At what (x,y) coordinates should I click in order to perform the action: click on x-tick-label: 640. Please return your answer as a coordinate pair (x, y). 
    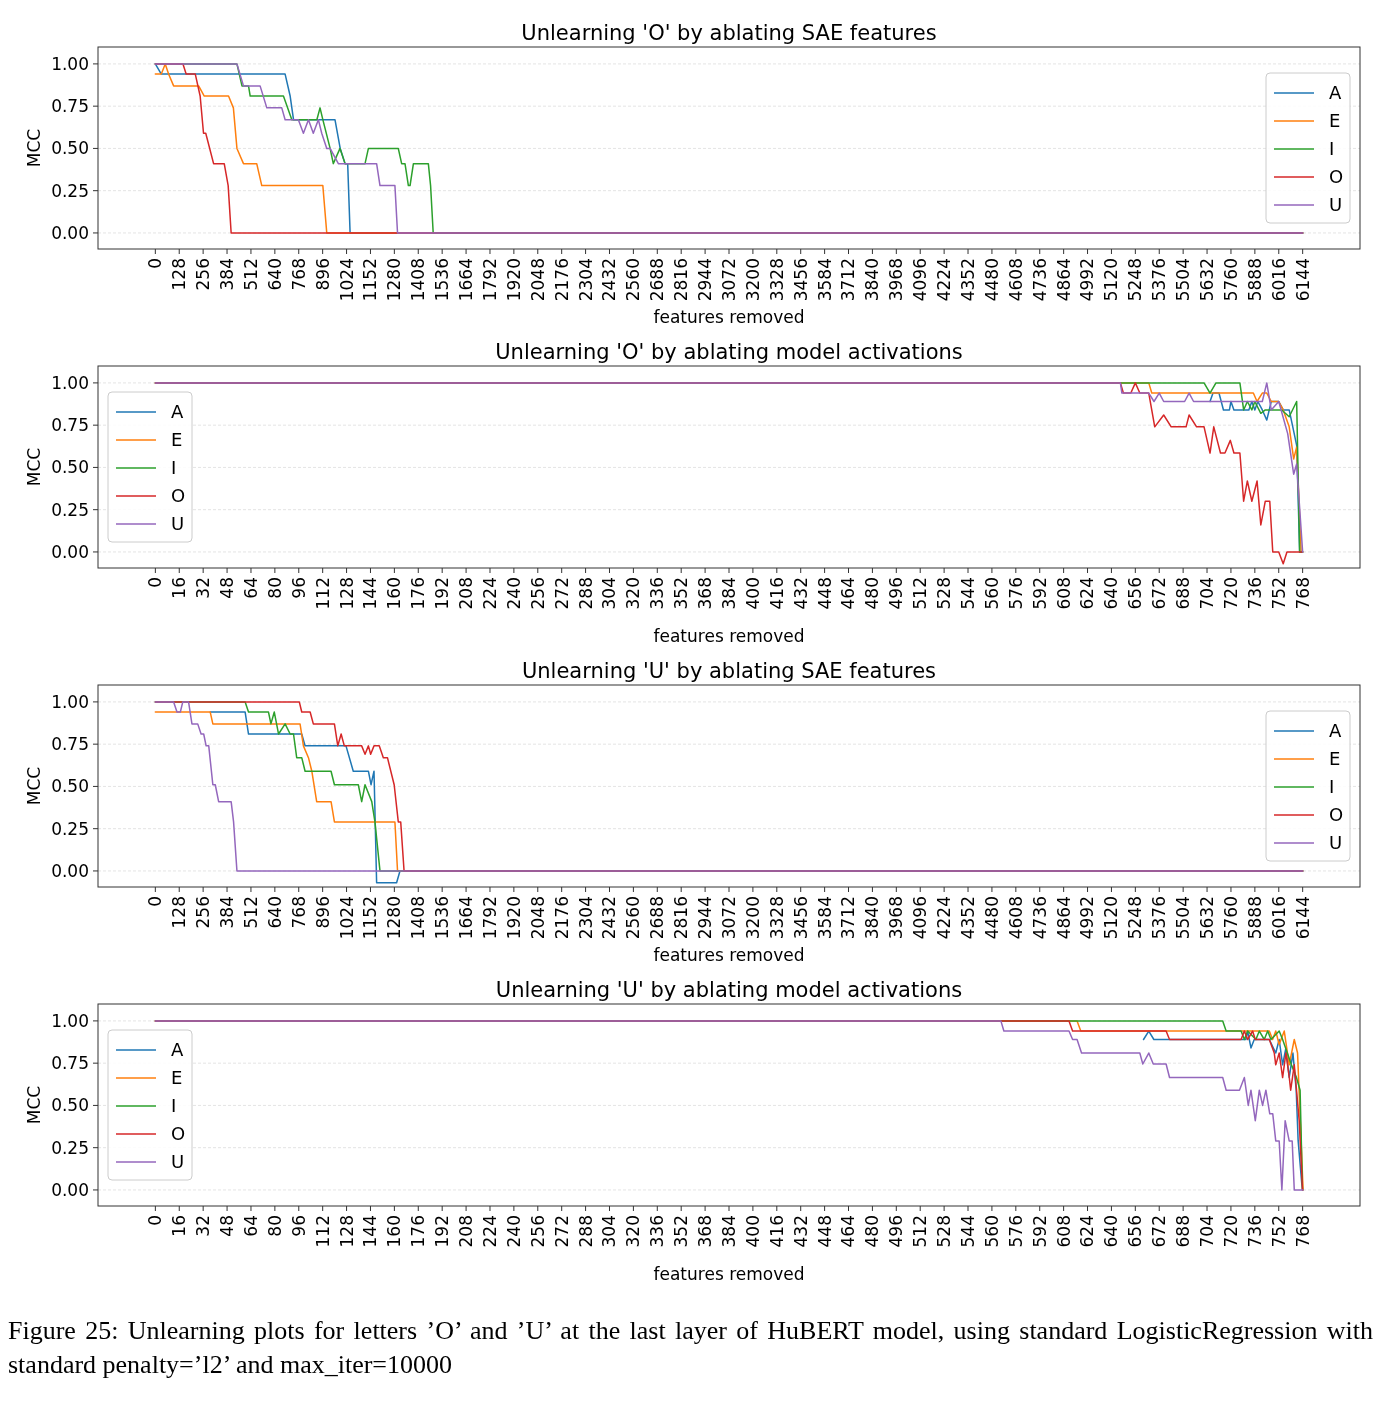
    Looking at the image, I should click on (274, 912).